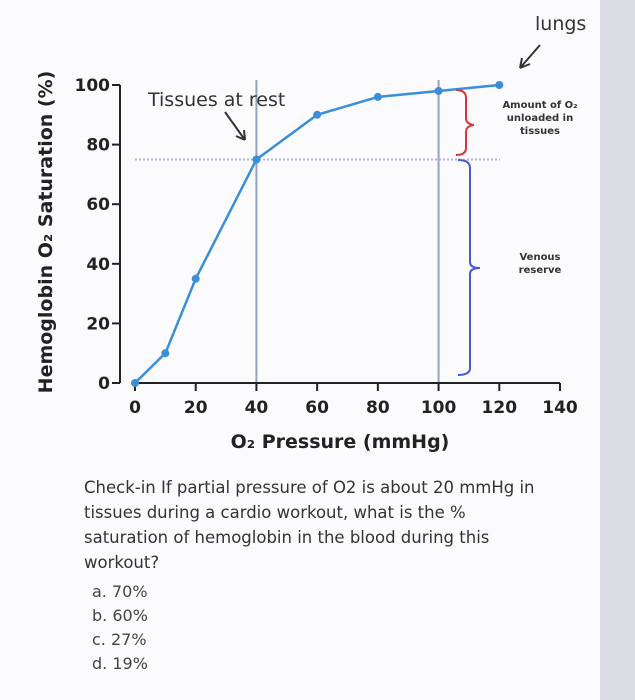  What do you see at coordinates (196, 408) in the screenshot?
I see `x-tick-label: 20` at bounding box center [196, 408].